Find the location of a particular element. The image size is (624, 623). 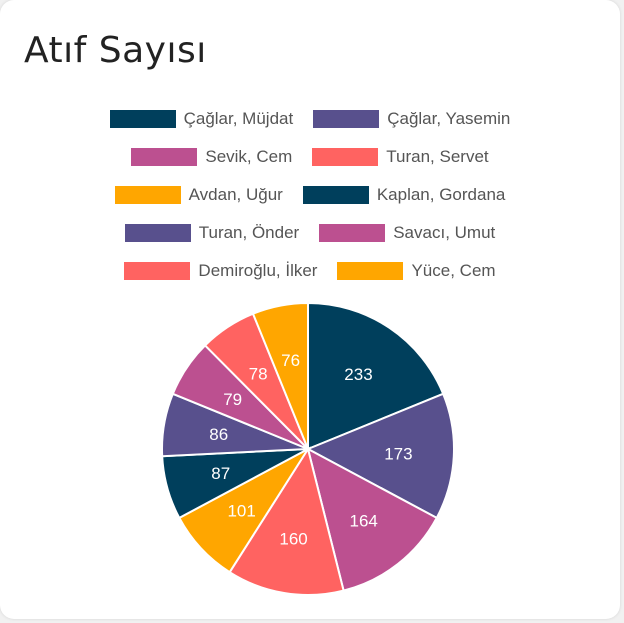

legend-item: Çağlar, Müjdat is located at coordinates (201, 119).